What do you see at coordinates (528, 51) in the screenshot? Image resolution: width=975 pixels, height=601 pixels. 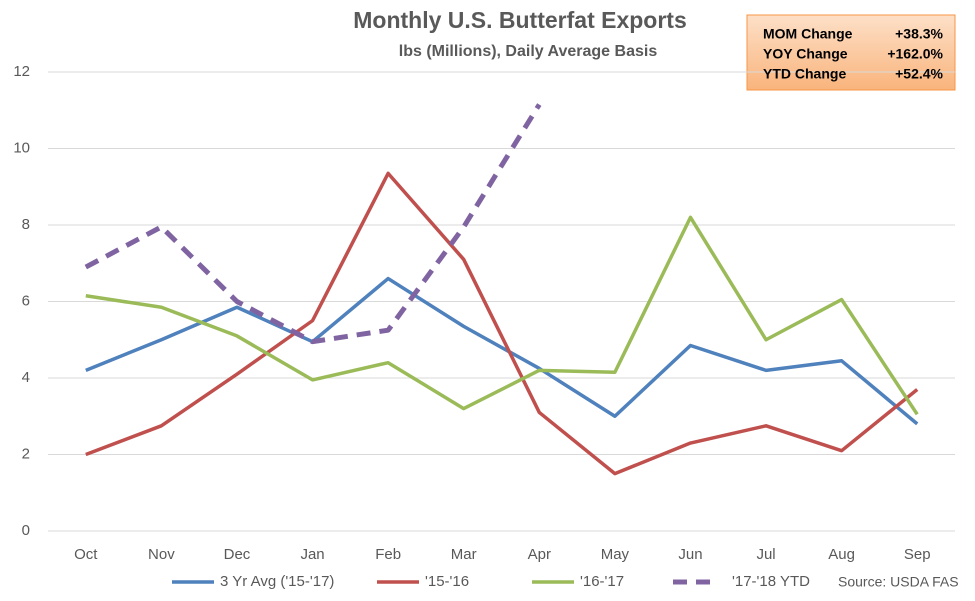 I see `chart-subtitle: lbs (Millions), Daily Average Basis` at bounding box center [528, 51].